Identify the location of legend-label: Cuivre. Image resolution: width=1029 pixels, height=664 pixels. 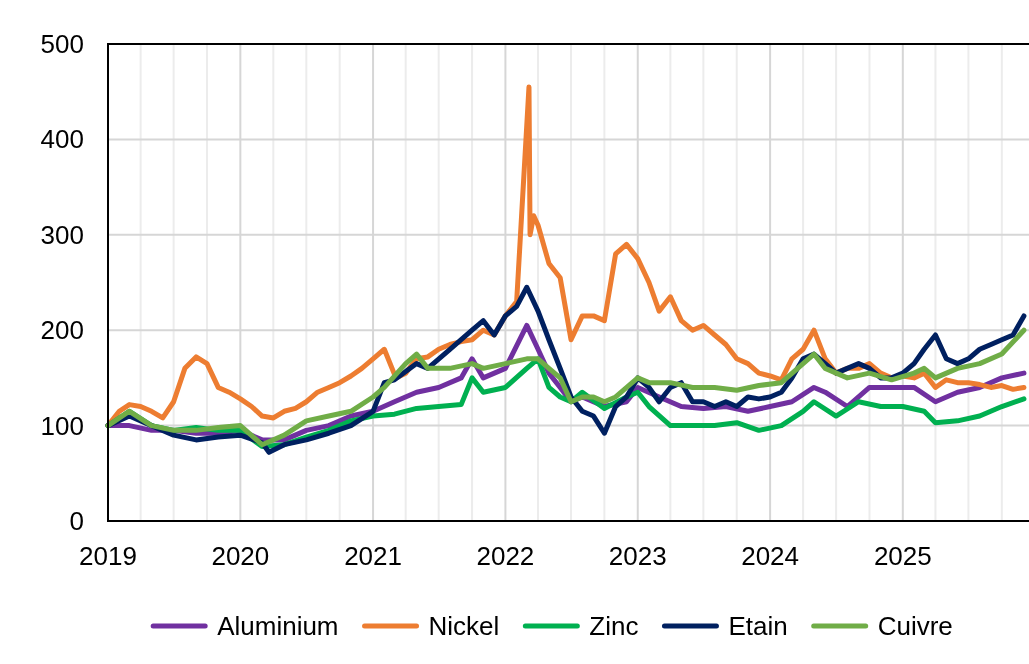
(915, 626).